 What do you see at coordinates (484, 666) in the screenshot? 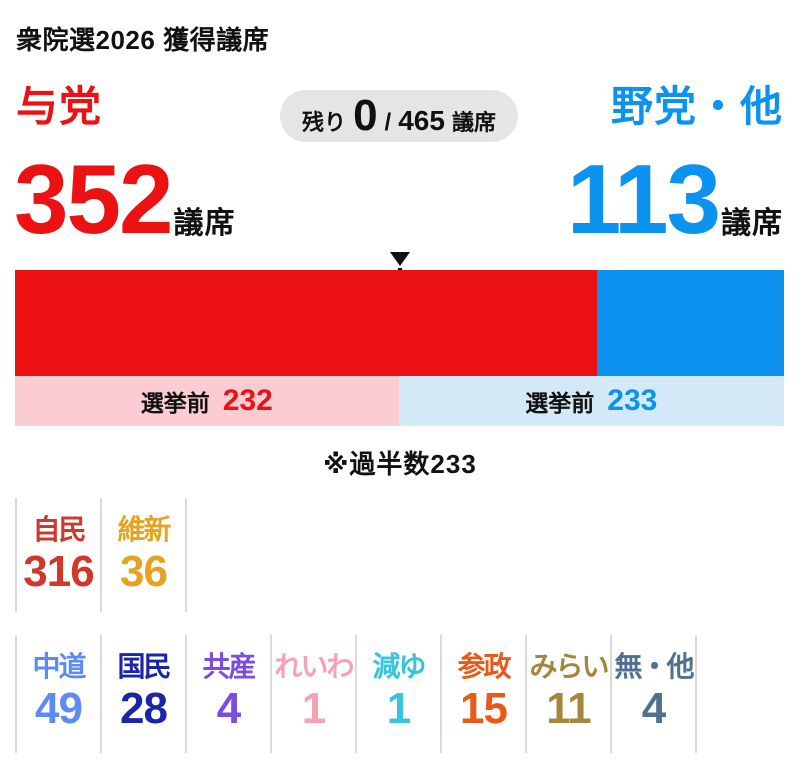
I see `party-name: 参政` at bounding box center [484, 666].